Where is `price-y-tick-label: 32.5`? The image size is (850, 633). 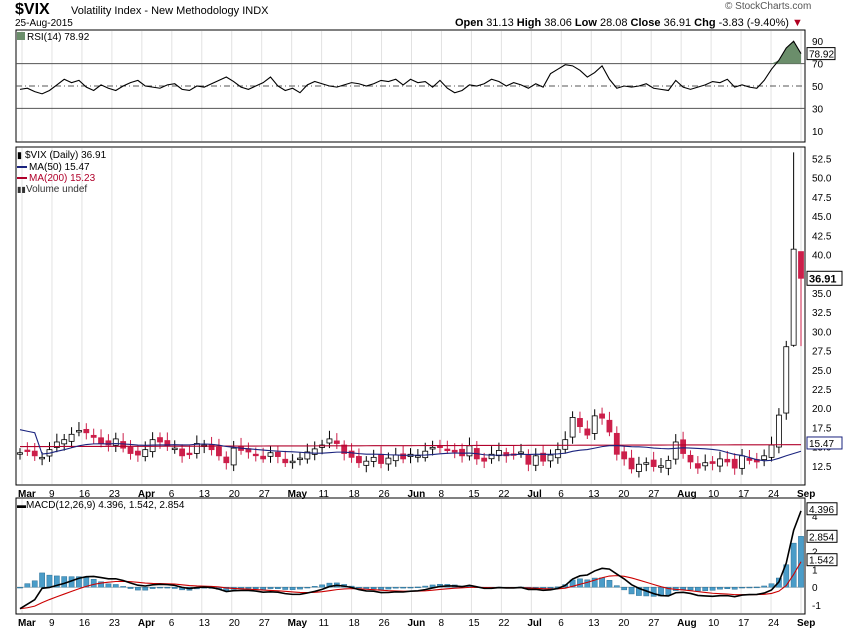
price-y-tick-label: 32.5 is located at coordinates (822, 313).